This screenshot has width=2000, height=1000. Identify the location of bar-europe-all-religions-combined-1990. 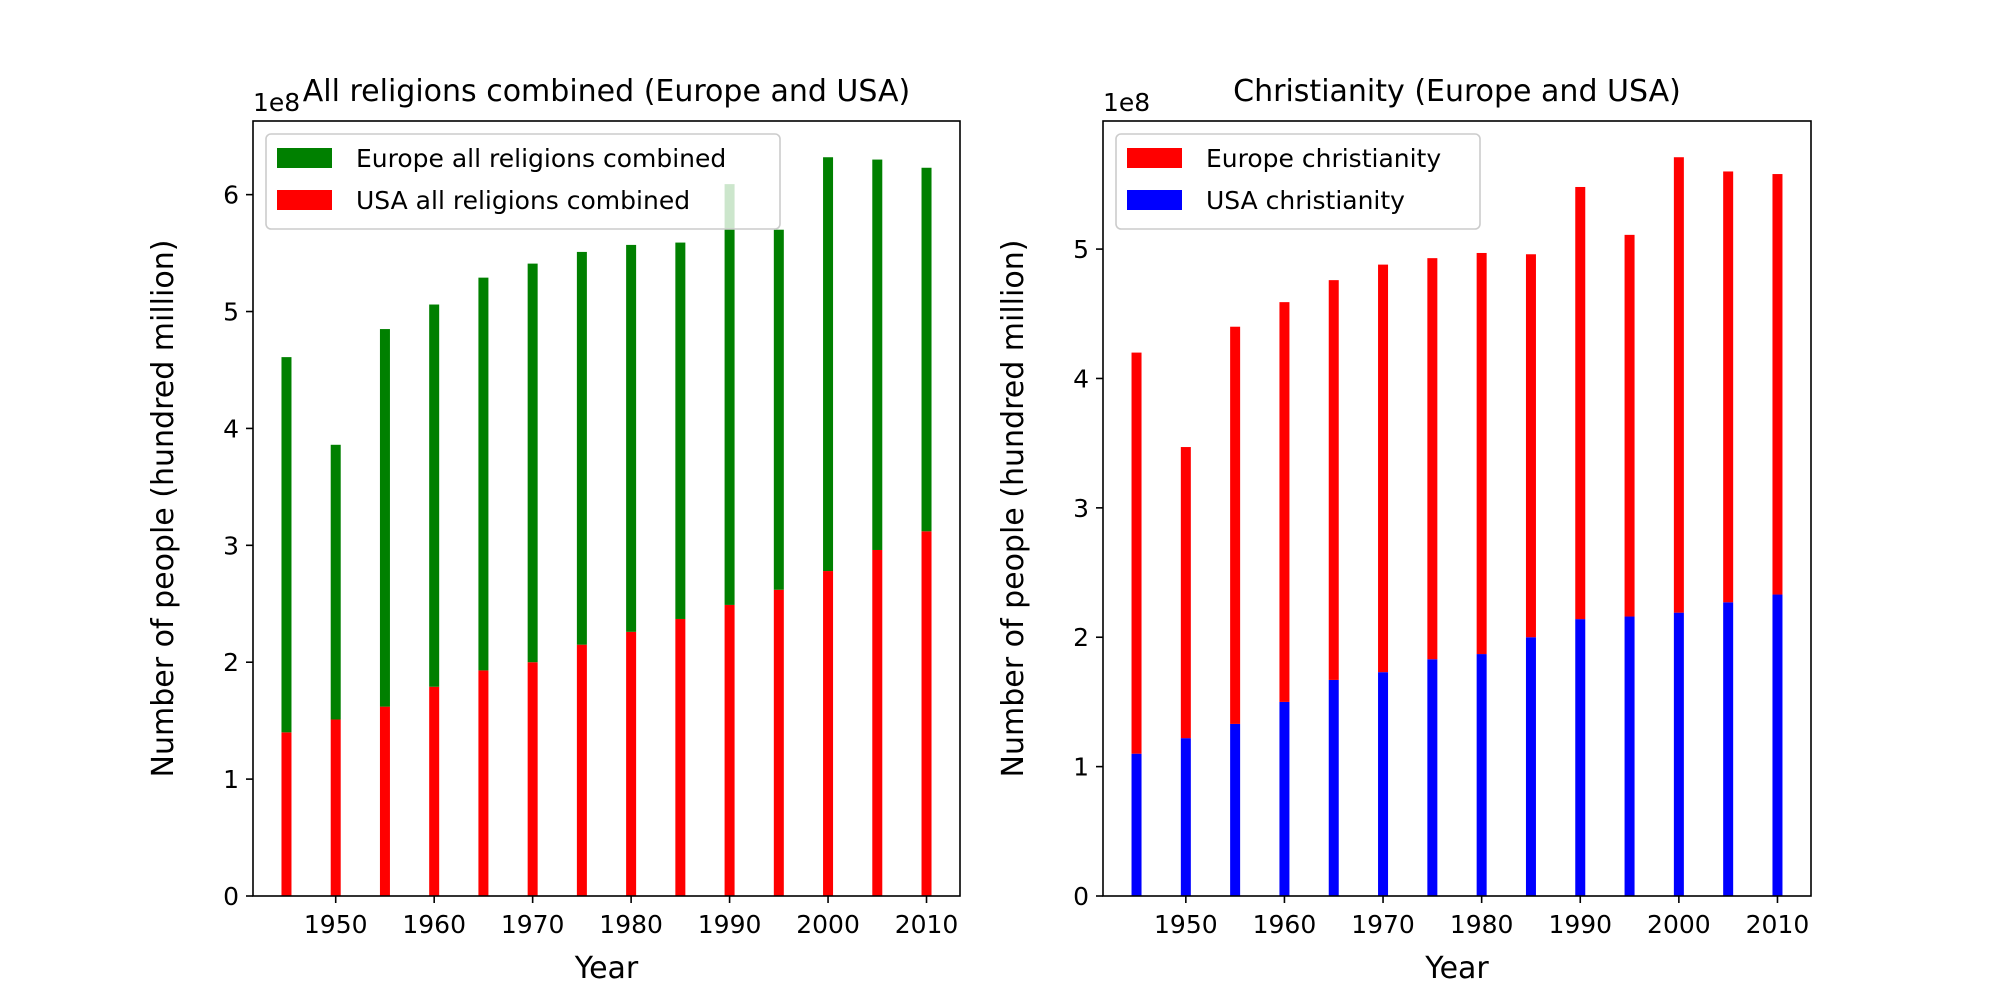
(729, 394).